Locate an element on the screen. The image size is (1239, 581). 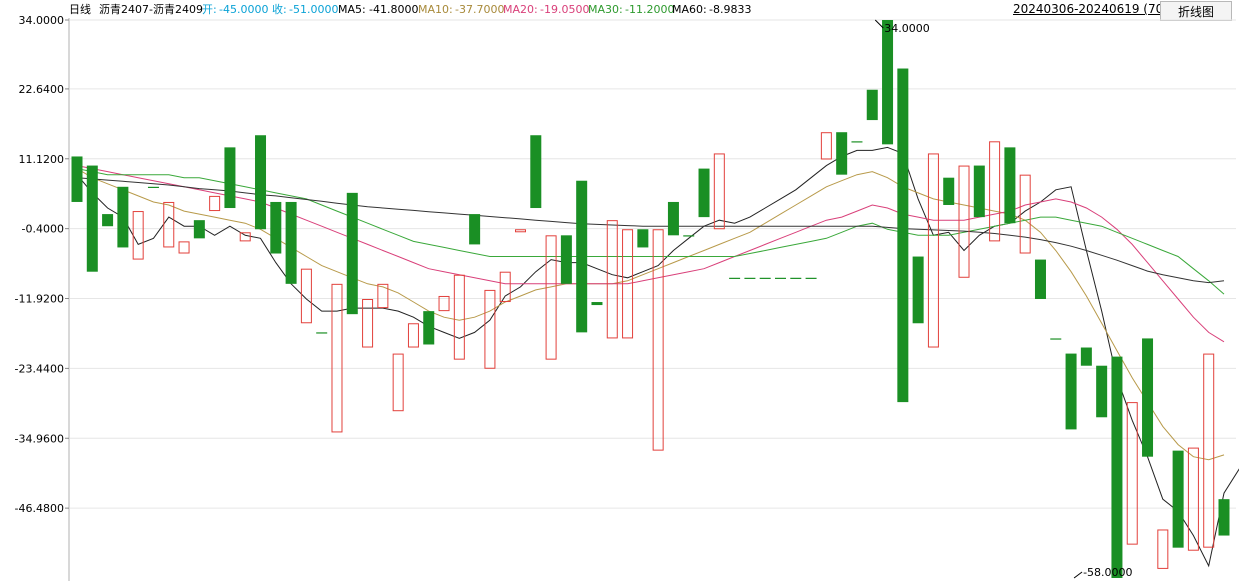
open-label: 开: is located at coordinates (209, 9).